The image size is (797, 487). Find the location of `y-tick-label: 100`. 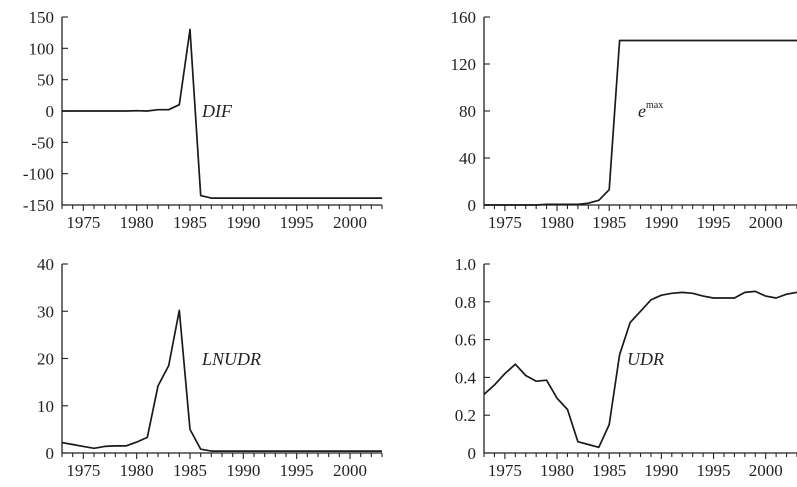

y-tick-label: 100 is located at coordinates (42, 48).